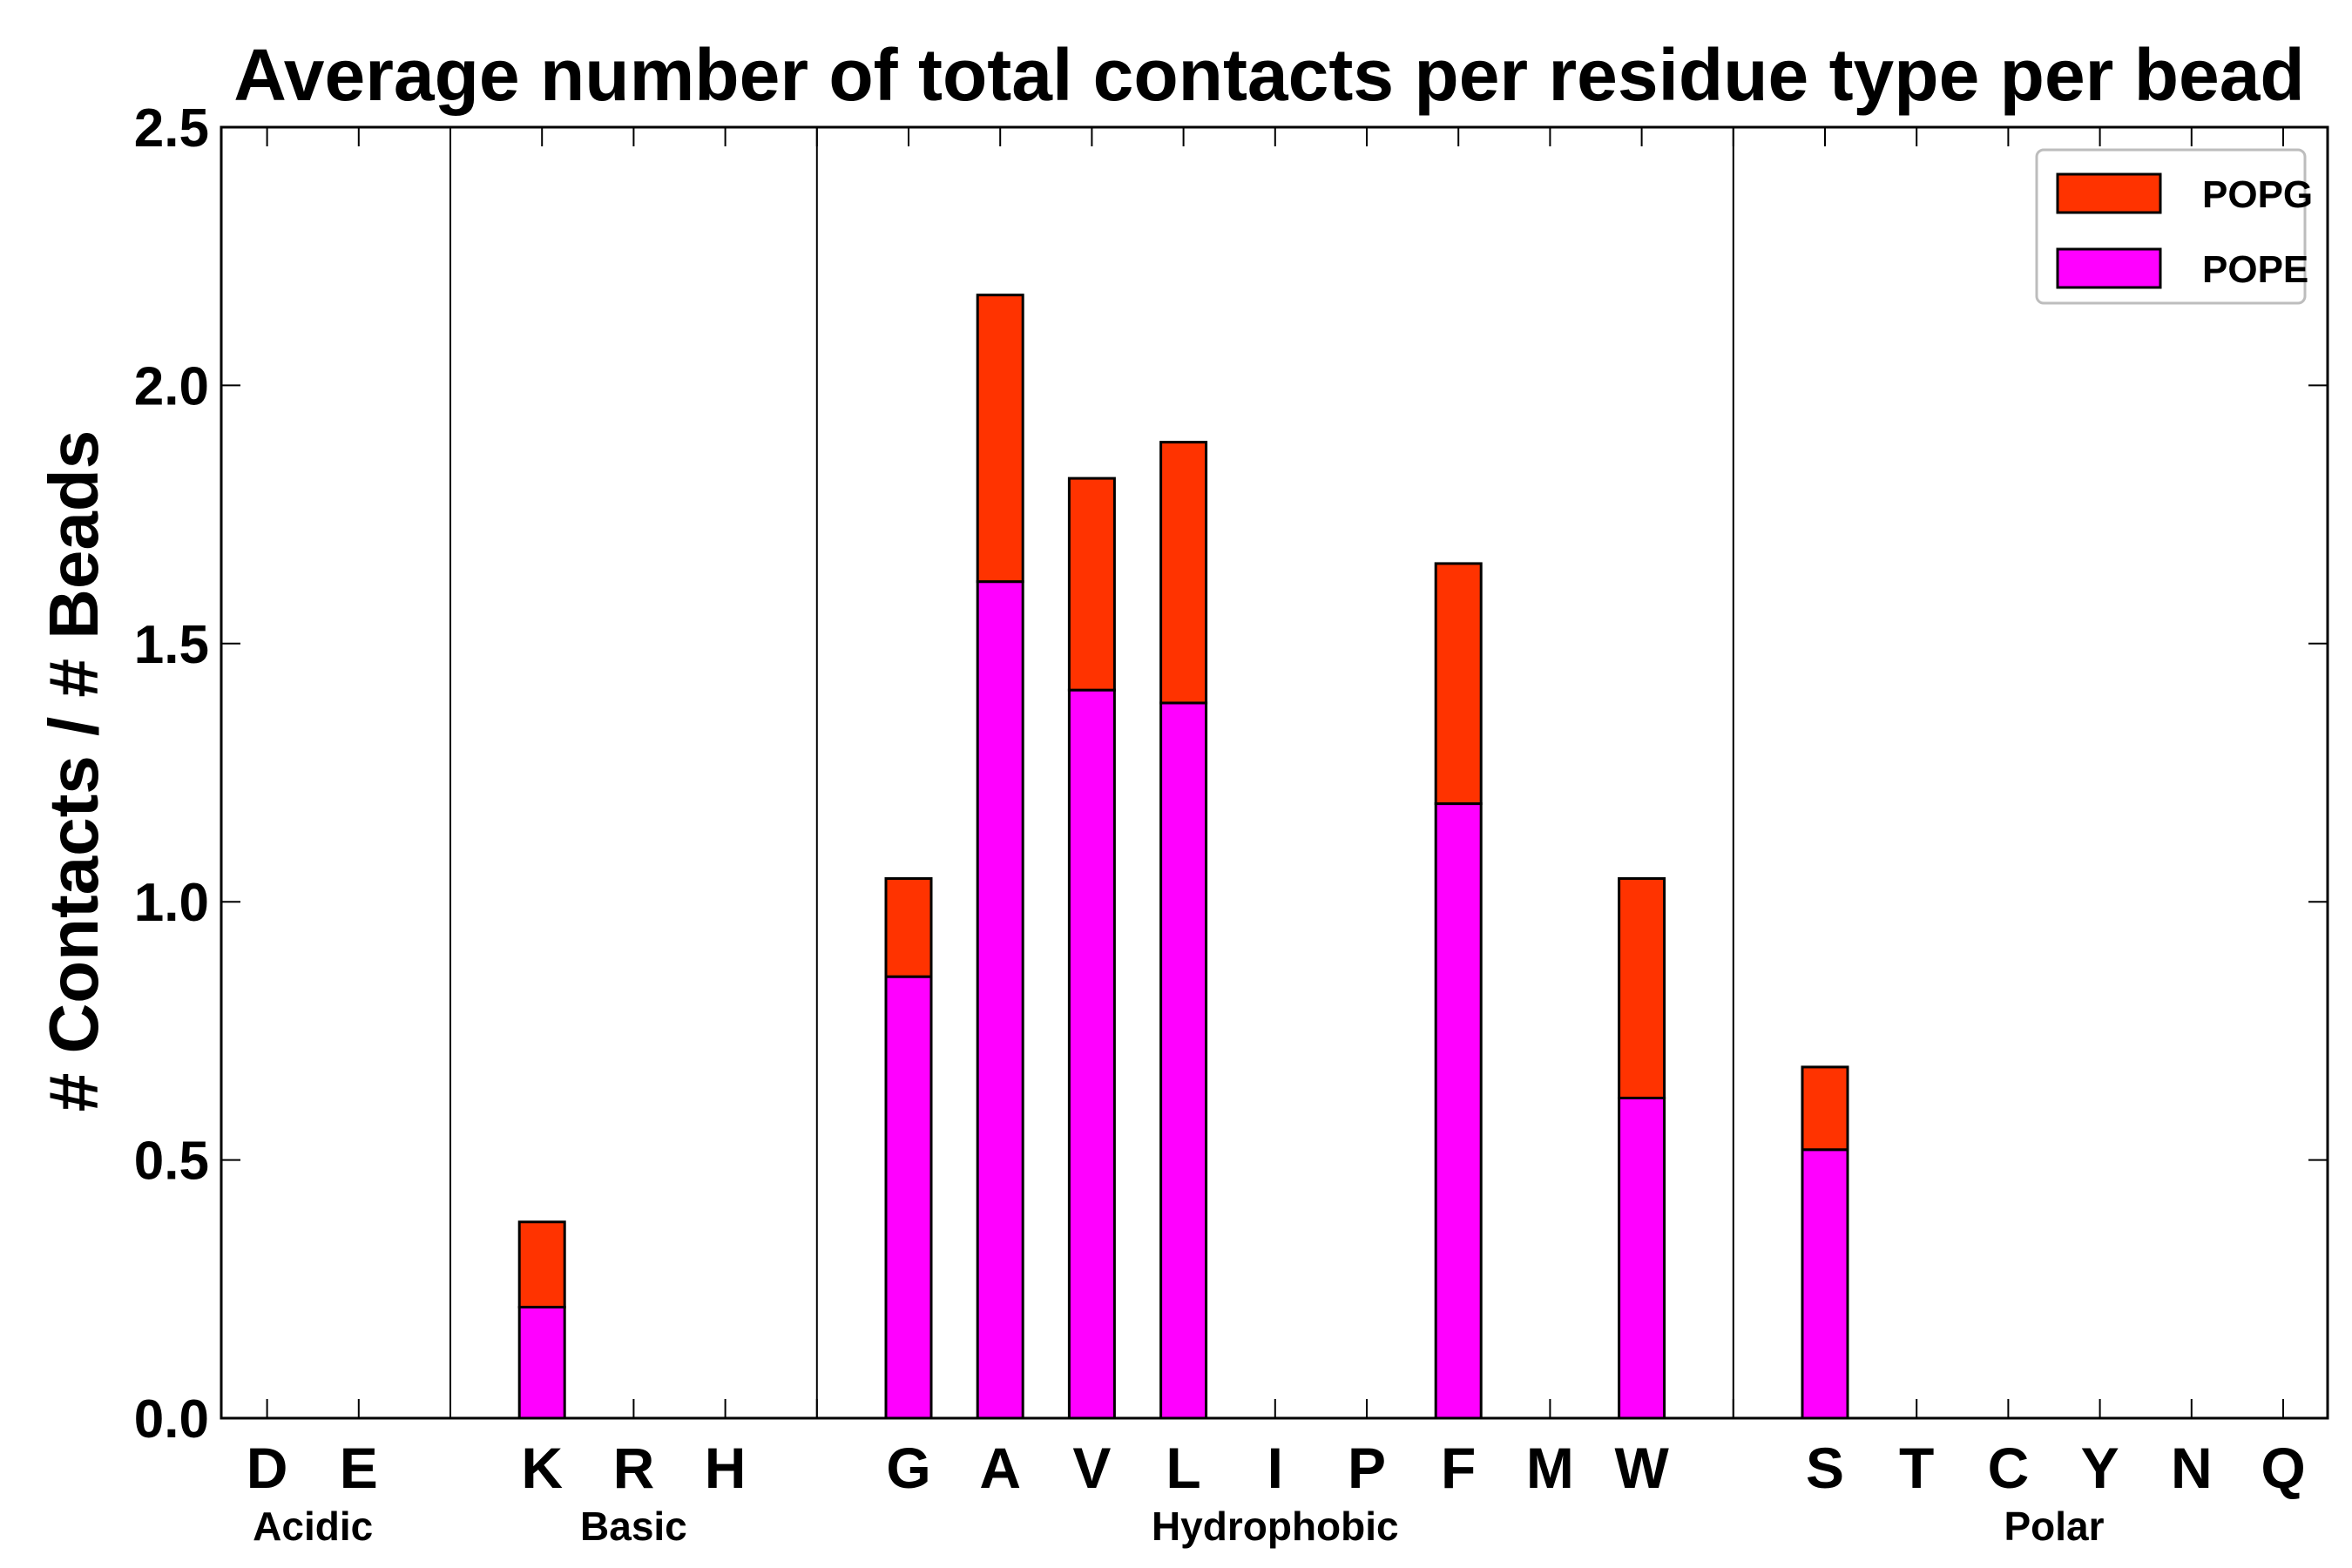 This screenshot has height=1568, width=2352. What do you see at coordinates (726, 1468) in the screenshot?
I see `x-tick-label: H` at bounding box center [726, 1468].